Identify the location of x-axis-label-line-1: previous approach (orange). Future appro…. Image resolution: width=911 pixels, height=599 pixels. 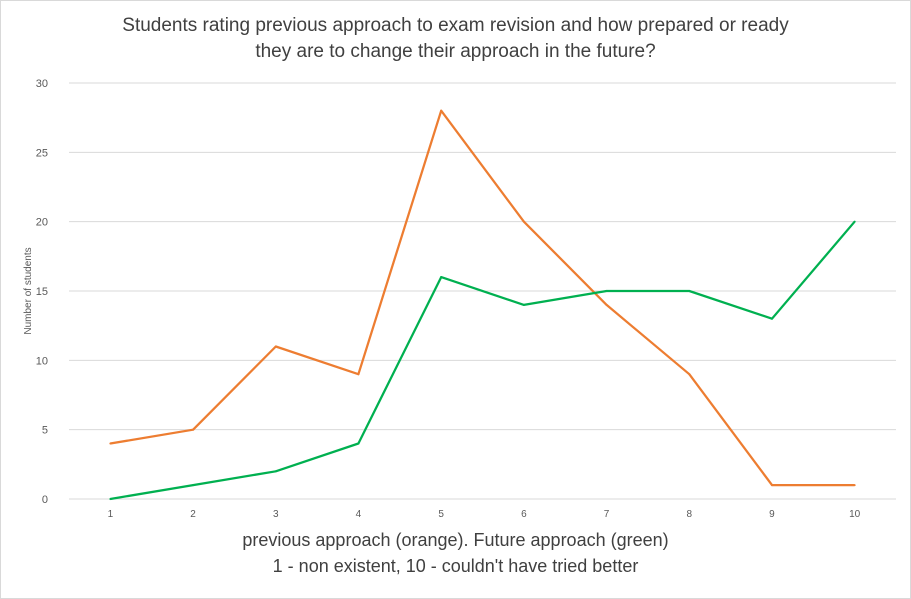
(455, 540).